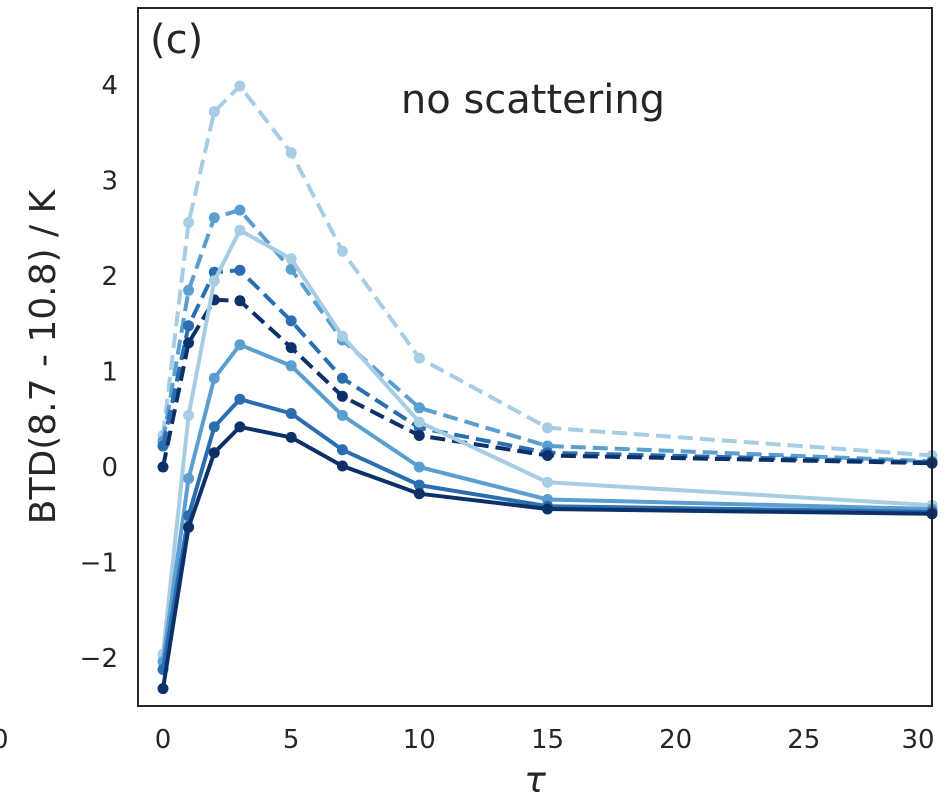  What do you see at coordinates (917, 740) in the screenshot?
I see `x-tick-label: 30` at bounding box center [917, 740].